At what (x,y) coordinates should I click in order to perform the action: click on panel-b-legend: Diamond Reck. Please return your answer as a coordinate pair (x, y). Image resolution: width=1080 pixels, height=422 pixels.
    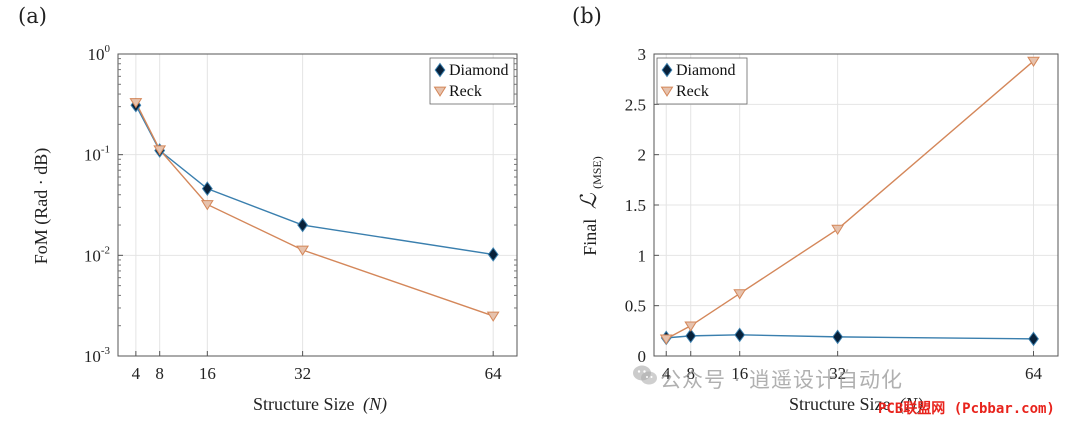
    Looking at the image, I should click on (702, 81).